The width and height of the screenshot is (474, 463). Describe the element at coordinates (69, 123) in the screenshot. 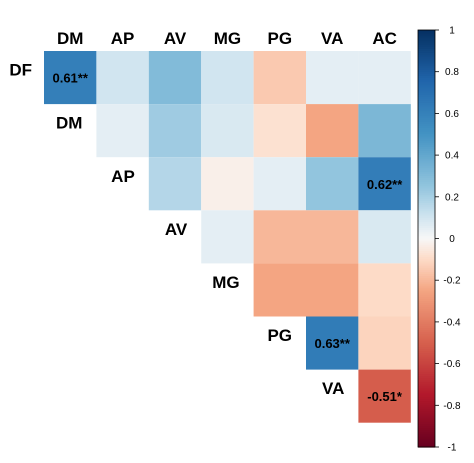

I see `row-label: DM` at that location.